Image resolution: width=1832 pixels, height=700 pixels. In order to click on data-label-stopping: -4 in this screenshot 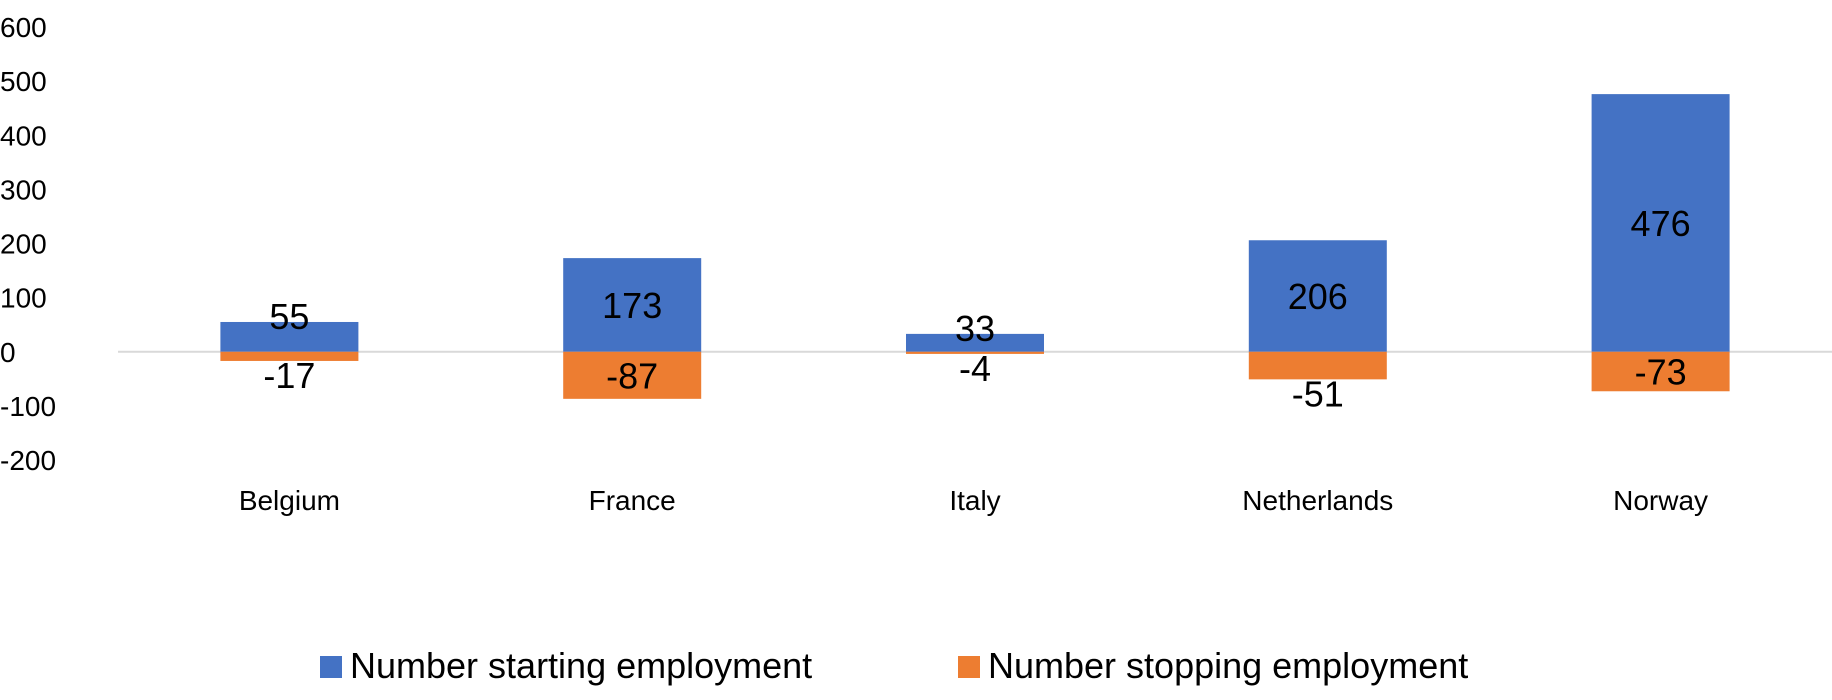, I will do `click(975, 368)`.